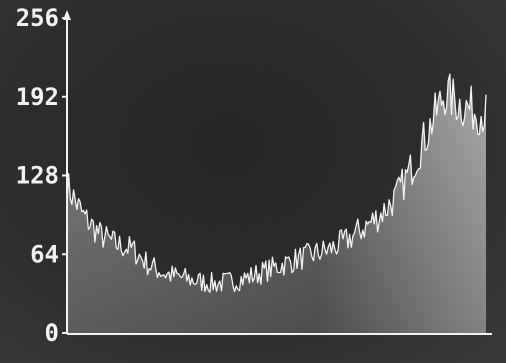  Describe the element at coordinates (37, 176) in the screenshot. I see `y-tick-label: 128` at that location.